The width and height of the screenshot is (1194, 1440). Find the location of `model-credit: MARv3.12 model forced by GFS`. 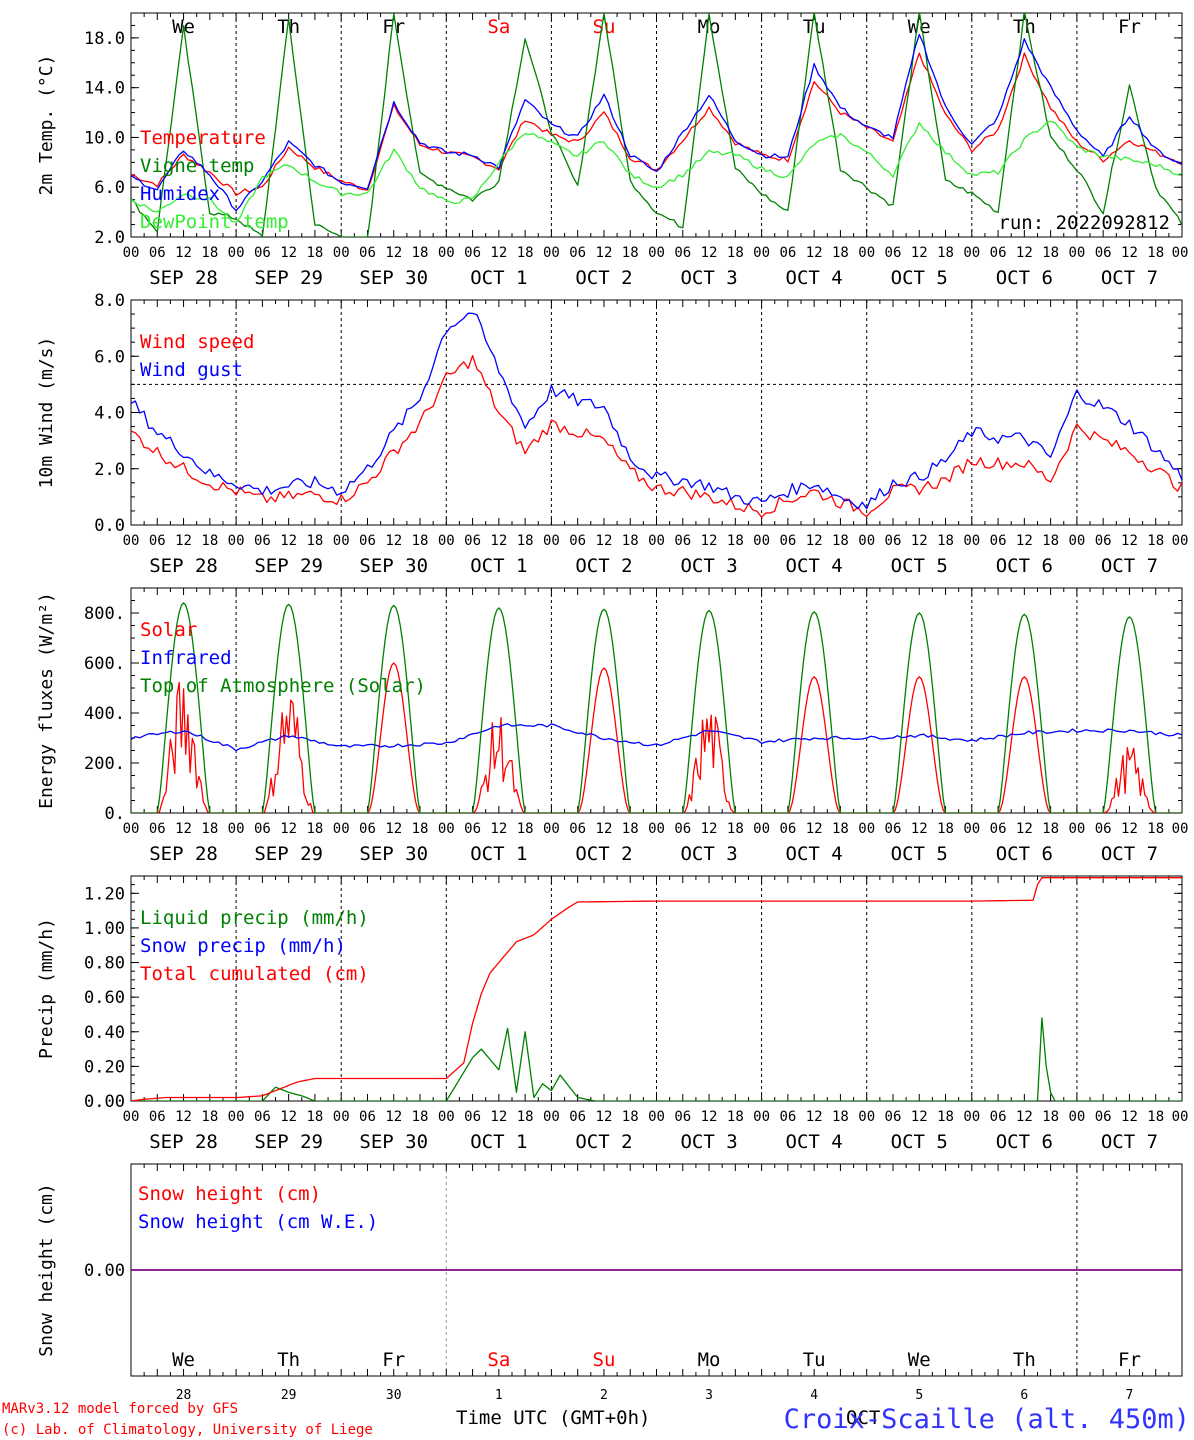

model-credit: MARv3.12 model forced by GFS is located at coordinates (120, 1409).